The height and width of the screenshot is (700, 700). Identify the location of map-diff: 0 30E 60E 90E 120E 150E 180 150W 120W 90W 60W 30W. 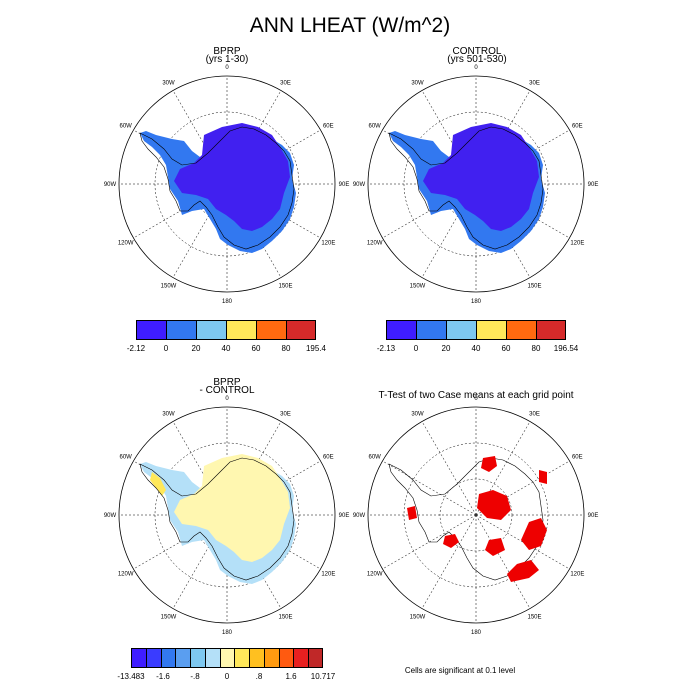
(227, 516).